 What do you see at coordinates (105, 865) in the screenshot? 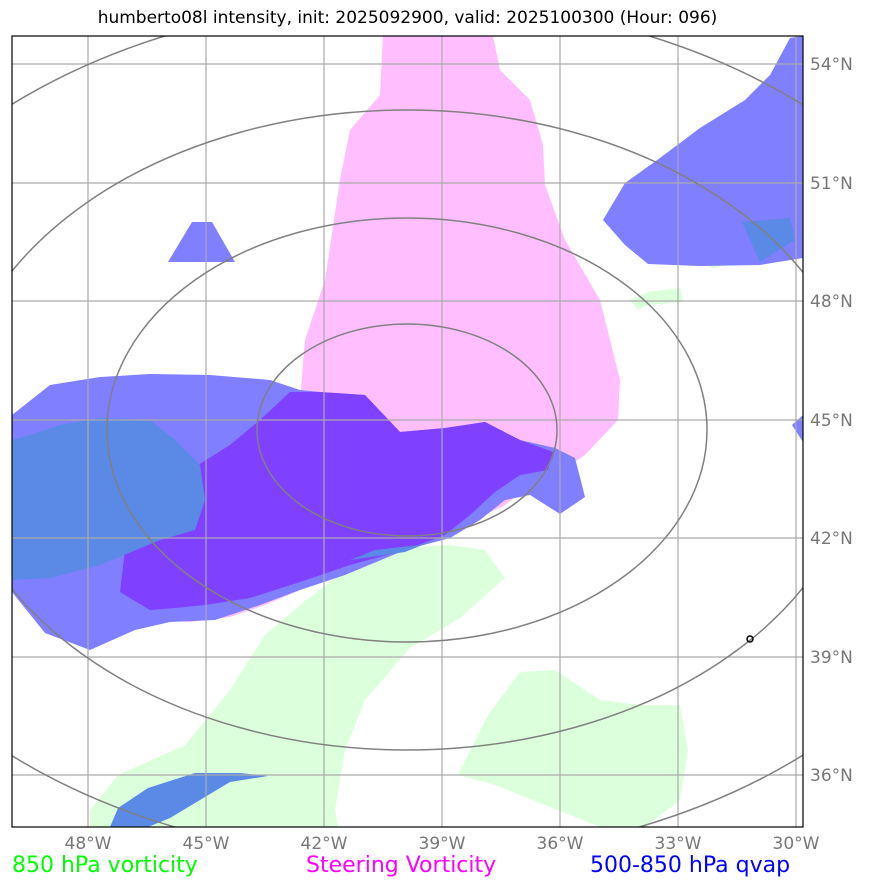
I see `legend-850-vorticity: 850 hPa vorticity` at bounding box center [105, 865].